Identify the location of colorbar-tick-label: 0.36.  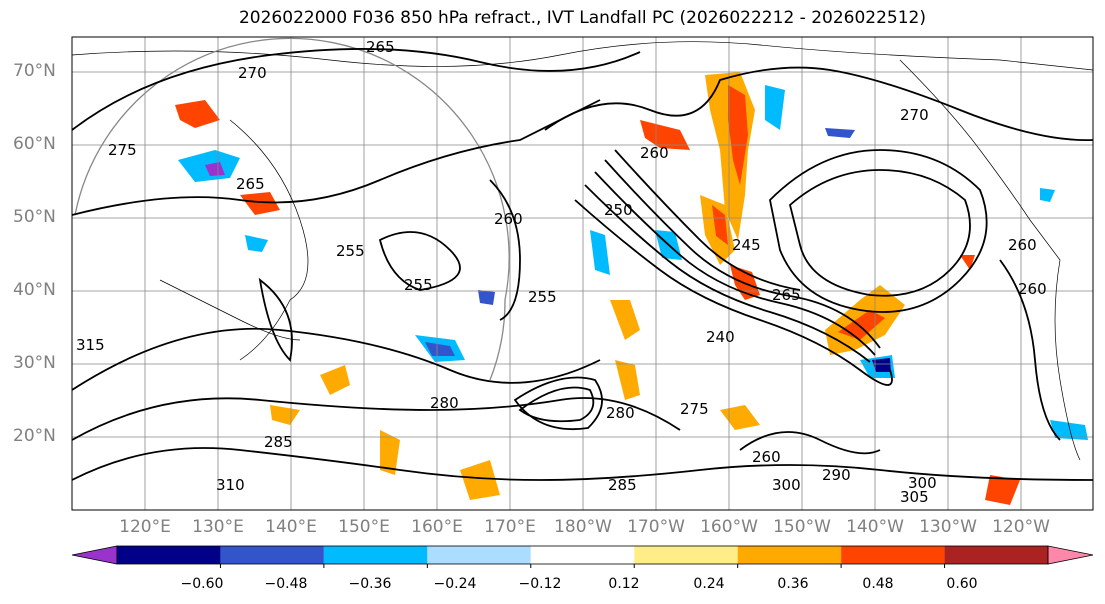
(793, 584).